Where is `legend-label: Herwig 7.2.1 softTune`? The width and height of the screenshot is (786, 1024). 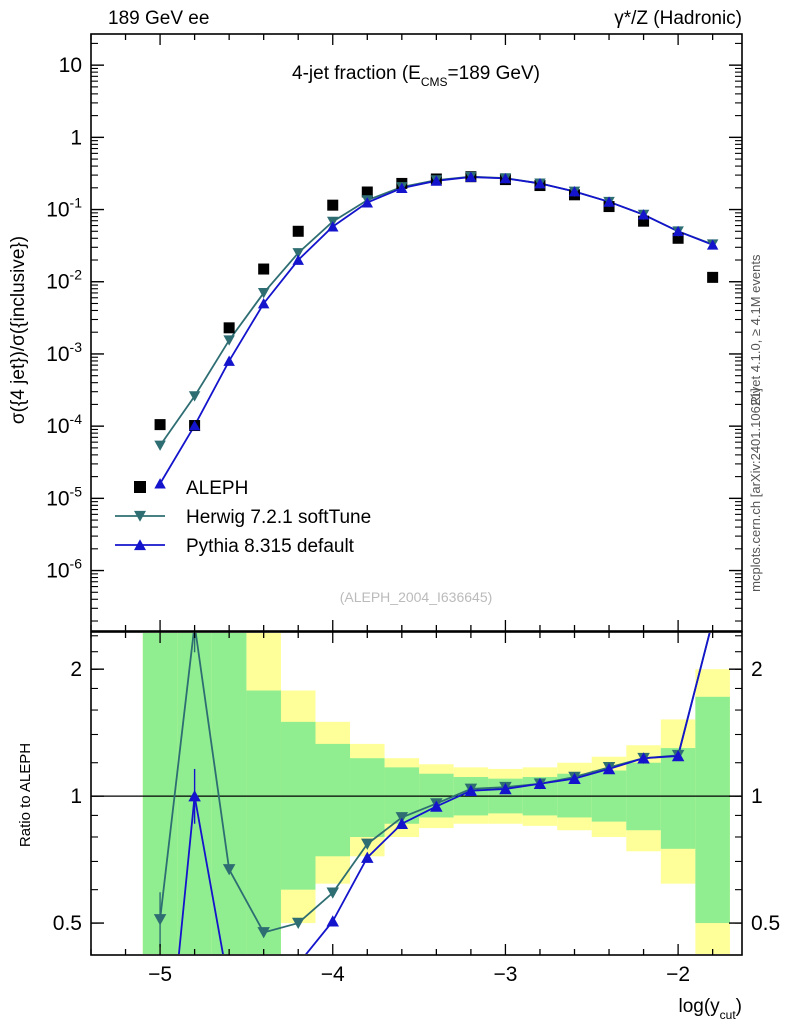 legend-label: Herwig 7.2.1 softTune is located at coordinates (278, 517).